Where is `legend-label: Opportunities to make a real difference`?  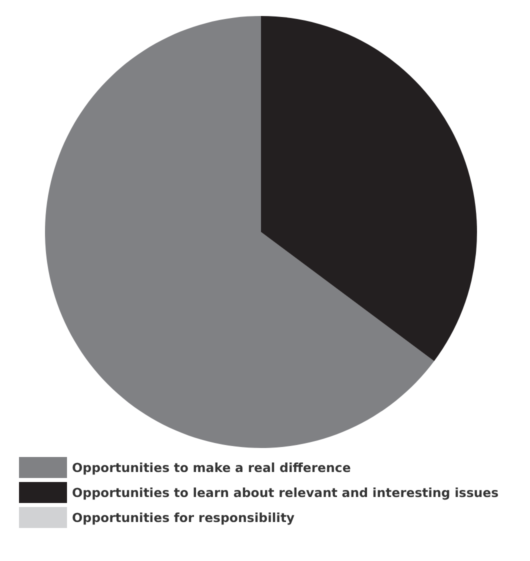
legend-label: Opportunities to make a real difference is located at coordinates (211, 467).